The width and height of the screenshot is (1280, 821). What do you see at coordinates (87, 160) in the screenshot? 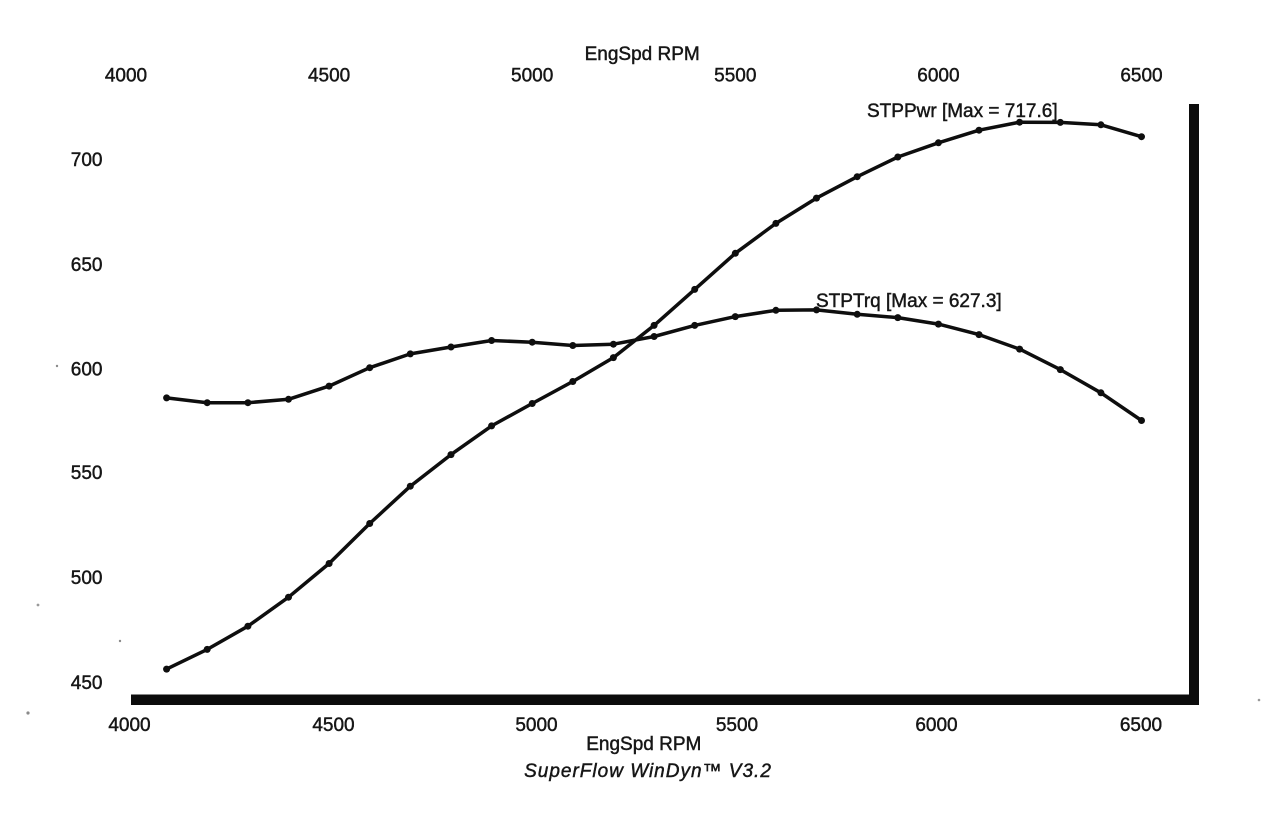
I see `svg-text: 700` at bounding box center [87, 160].